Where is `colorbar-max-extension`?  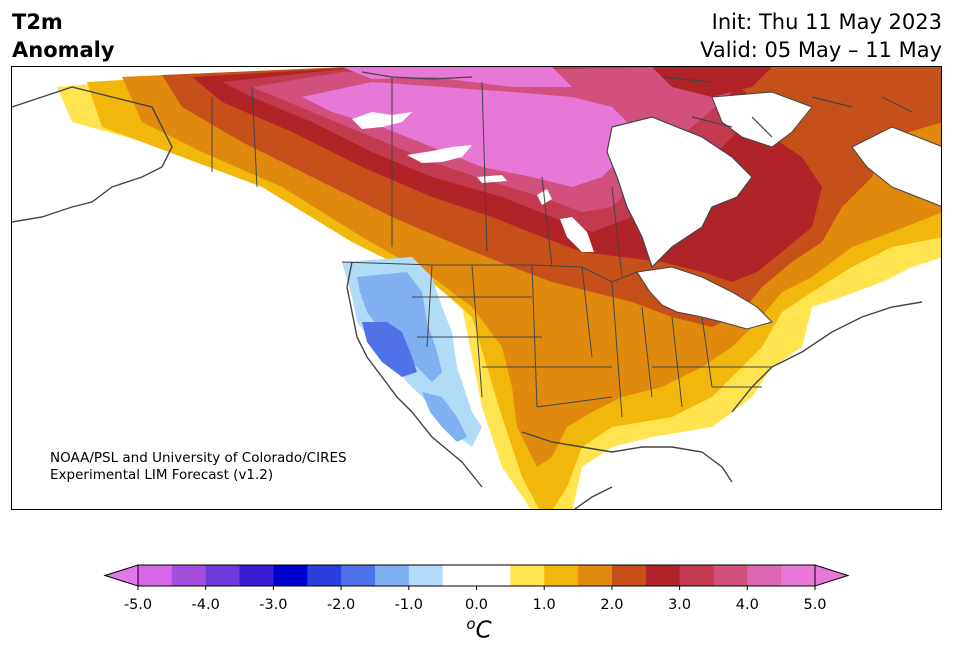 colorbar-max-extension is located at coordinates (832, 575).